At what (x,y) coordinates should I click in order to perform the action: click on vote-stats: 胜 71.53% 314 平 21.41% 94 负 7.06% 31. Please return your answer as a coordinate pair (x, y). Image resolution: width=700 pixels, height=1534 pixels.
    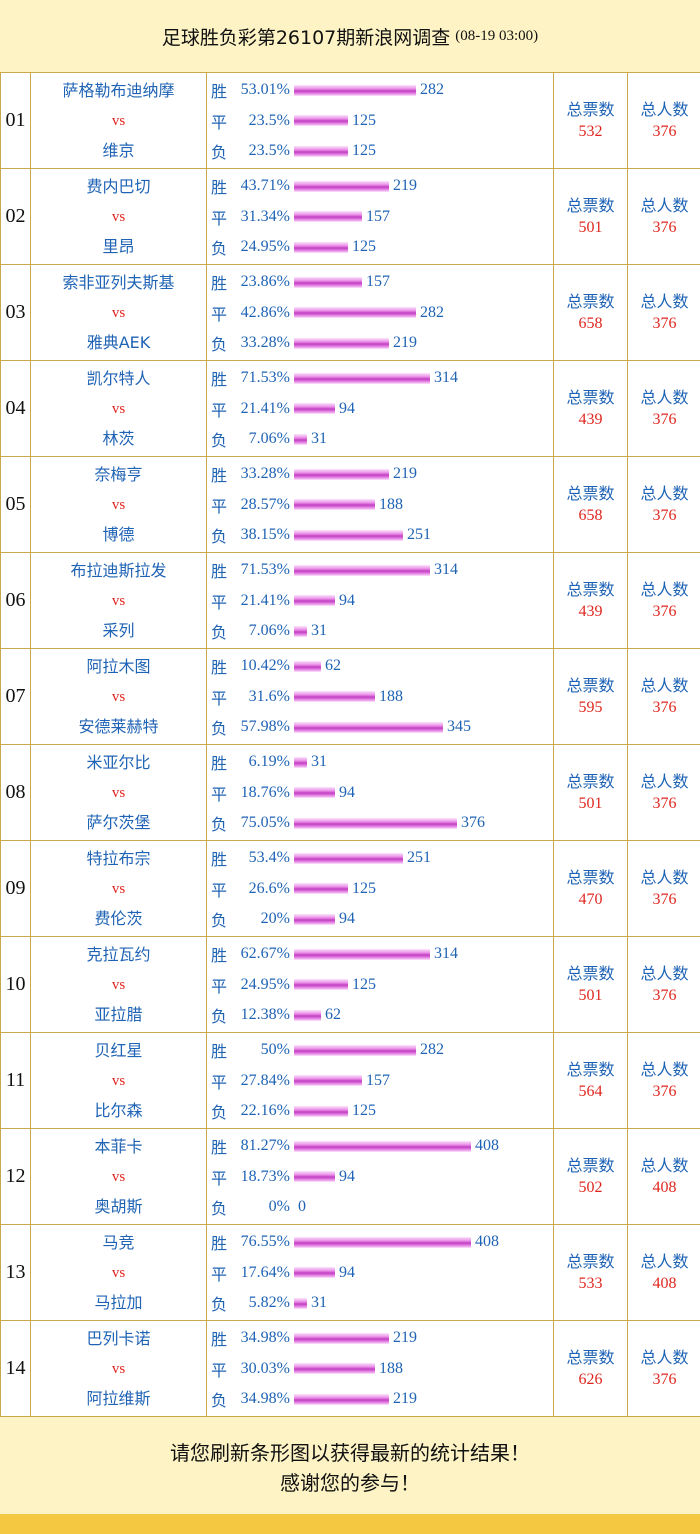
    Looking at the image, I should click on (380, 408).